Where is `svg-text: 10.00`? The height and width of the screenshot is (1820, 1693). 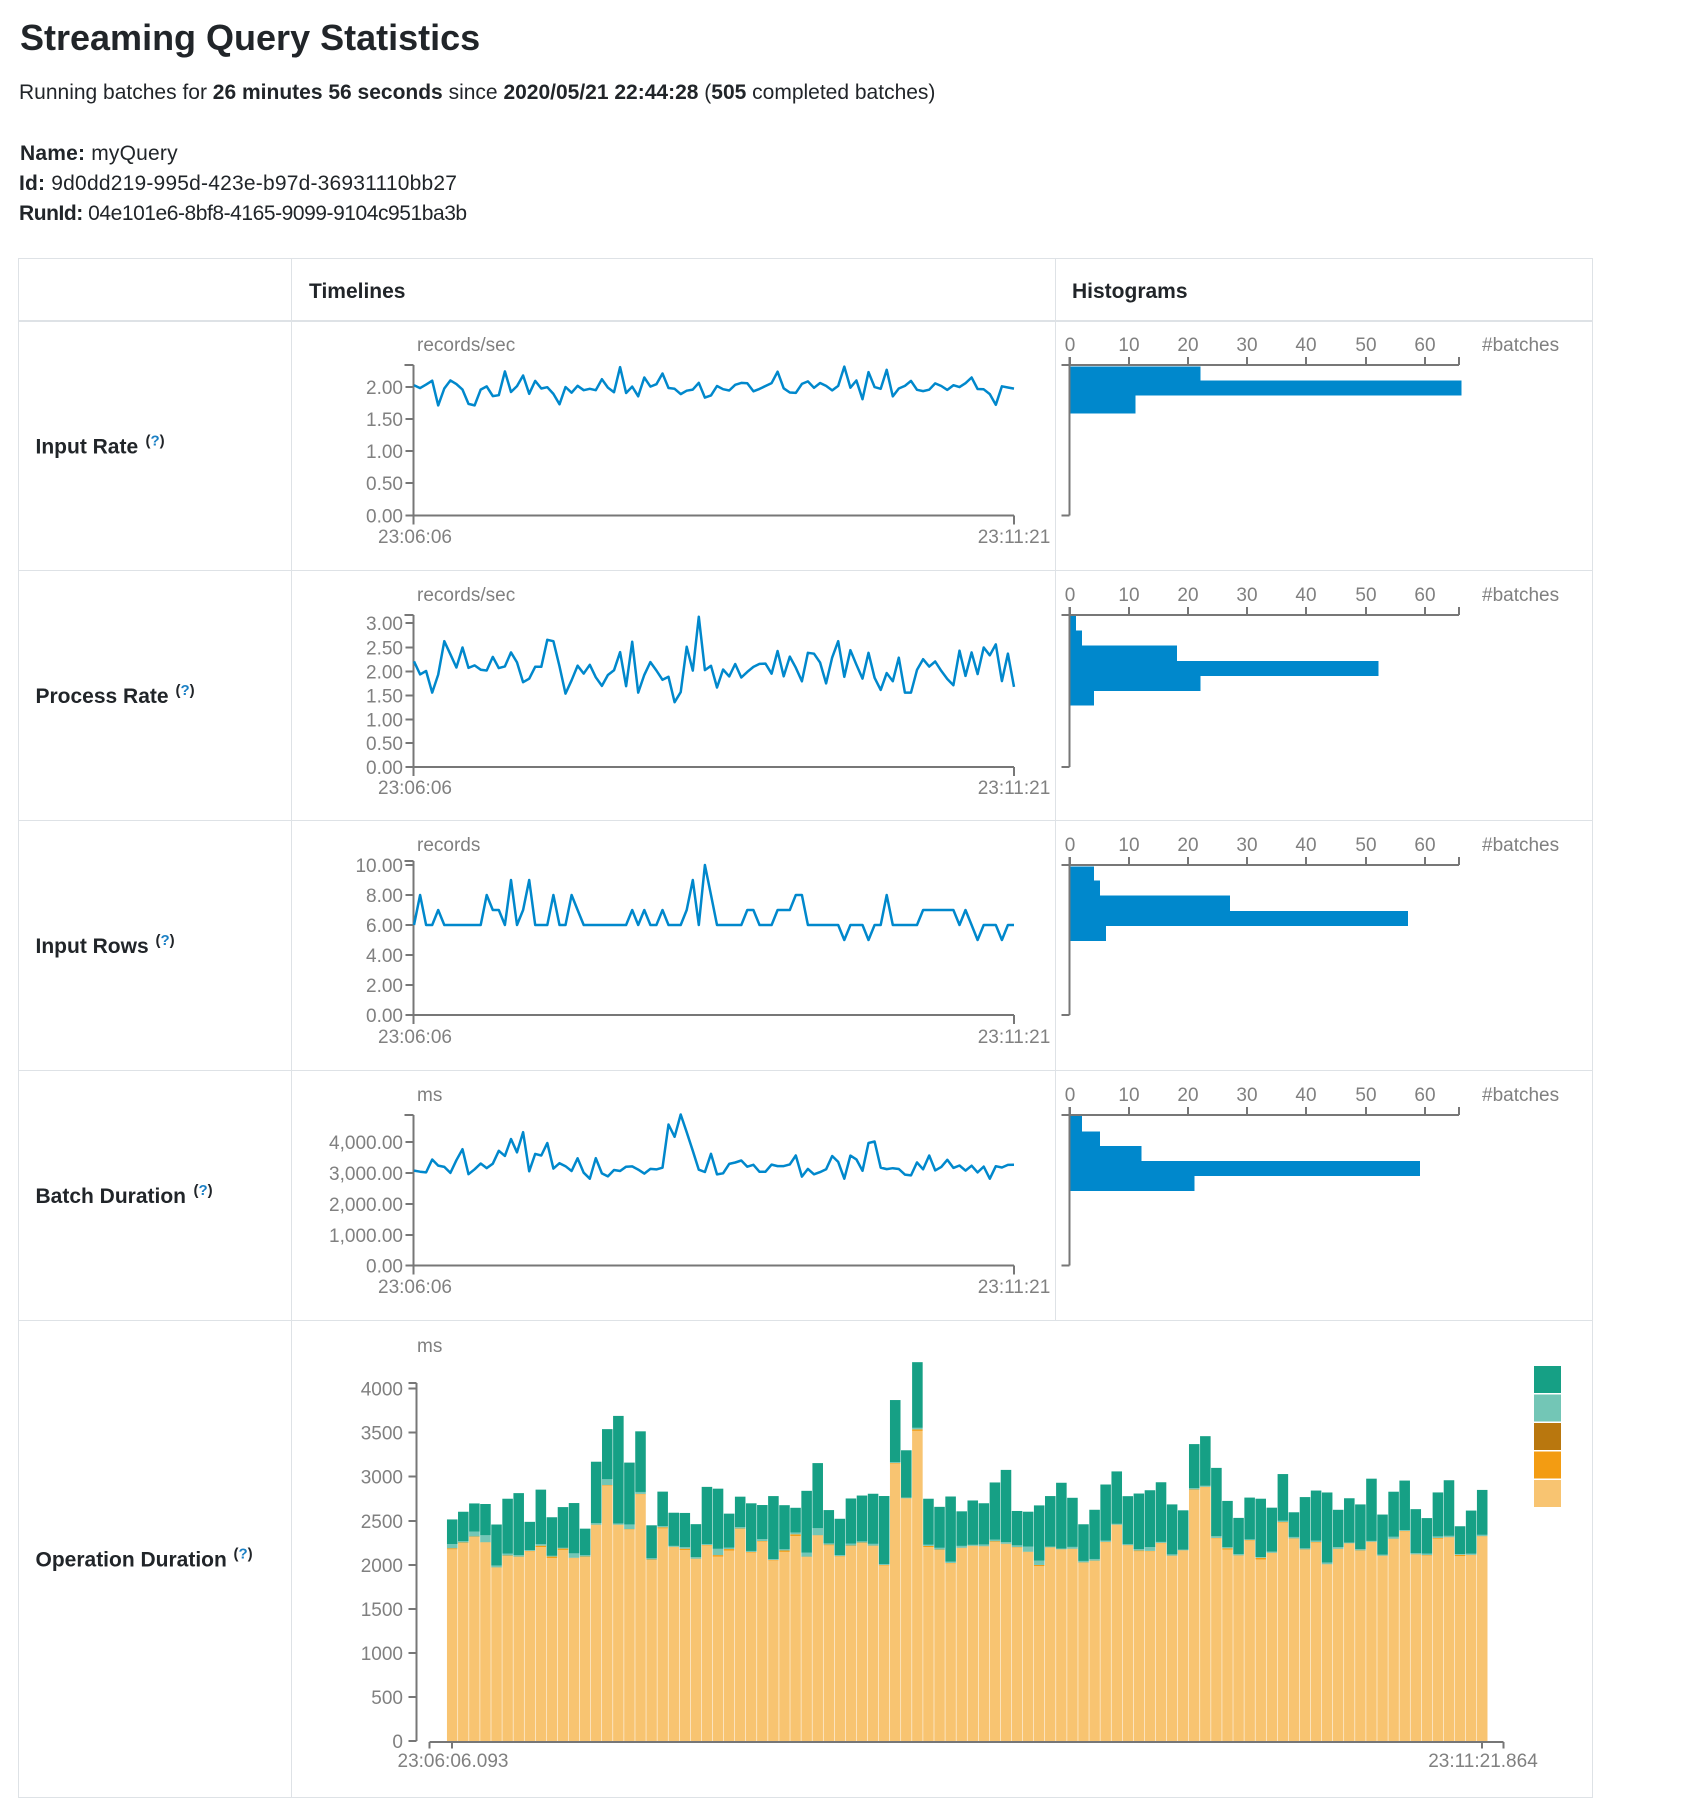
svg-text: 10.00 is located at coordinates (379, 866).